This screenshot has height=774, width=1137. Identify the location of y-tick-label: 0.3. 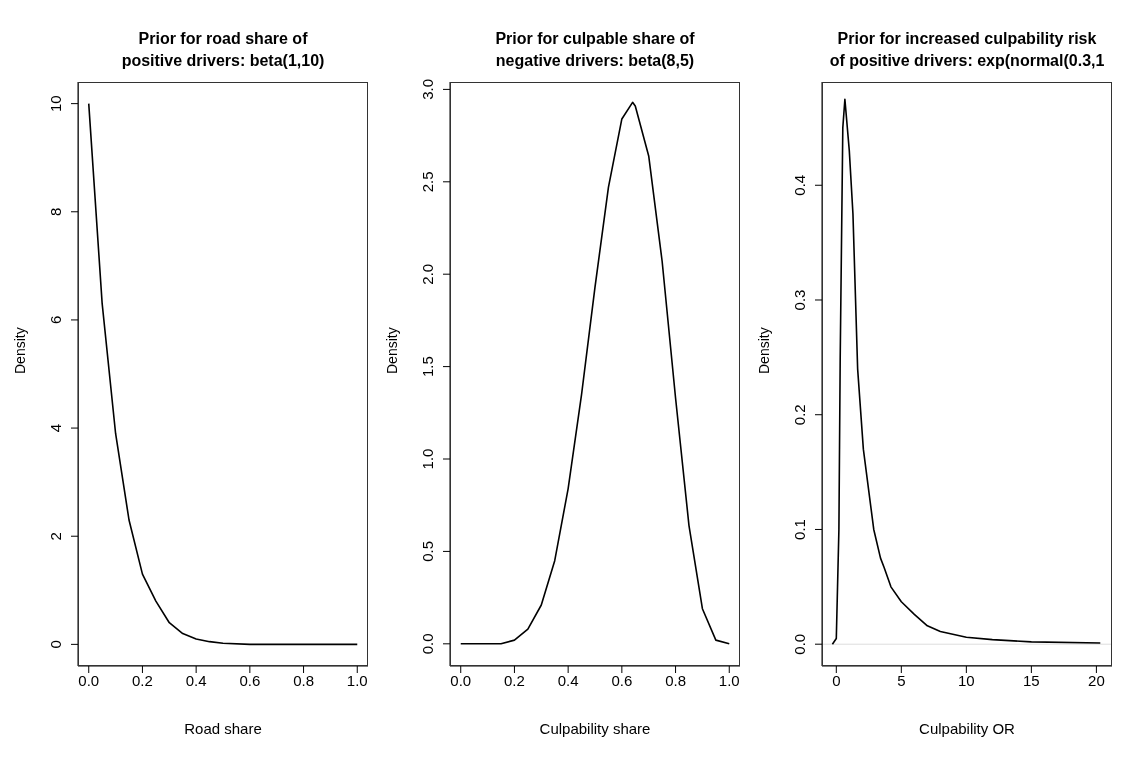
(799, 300).